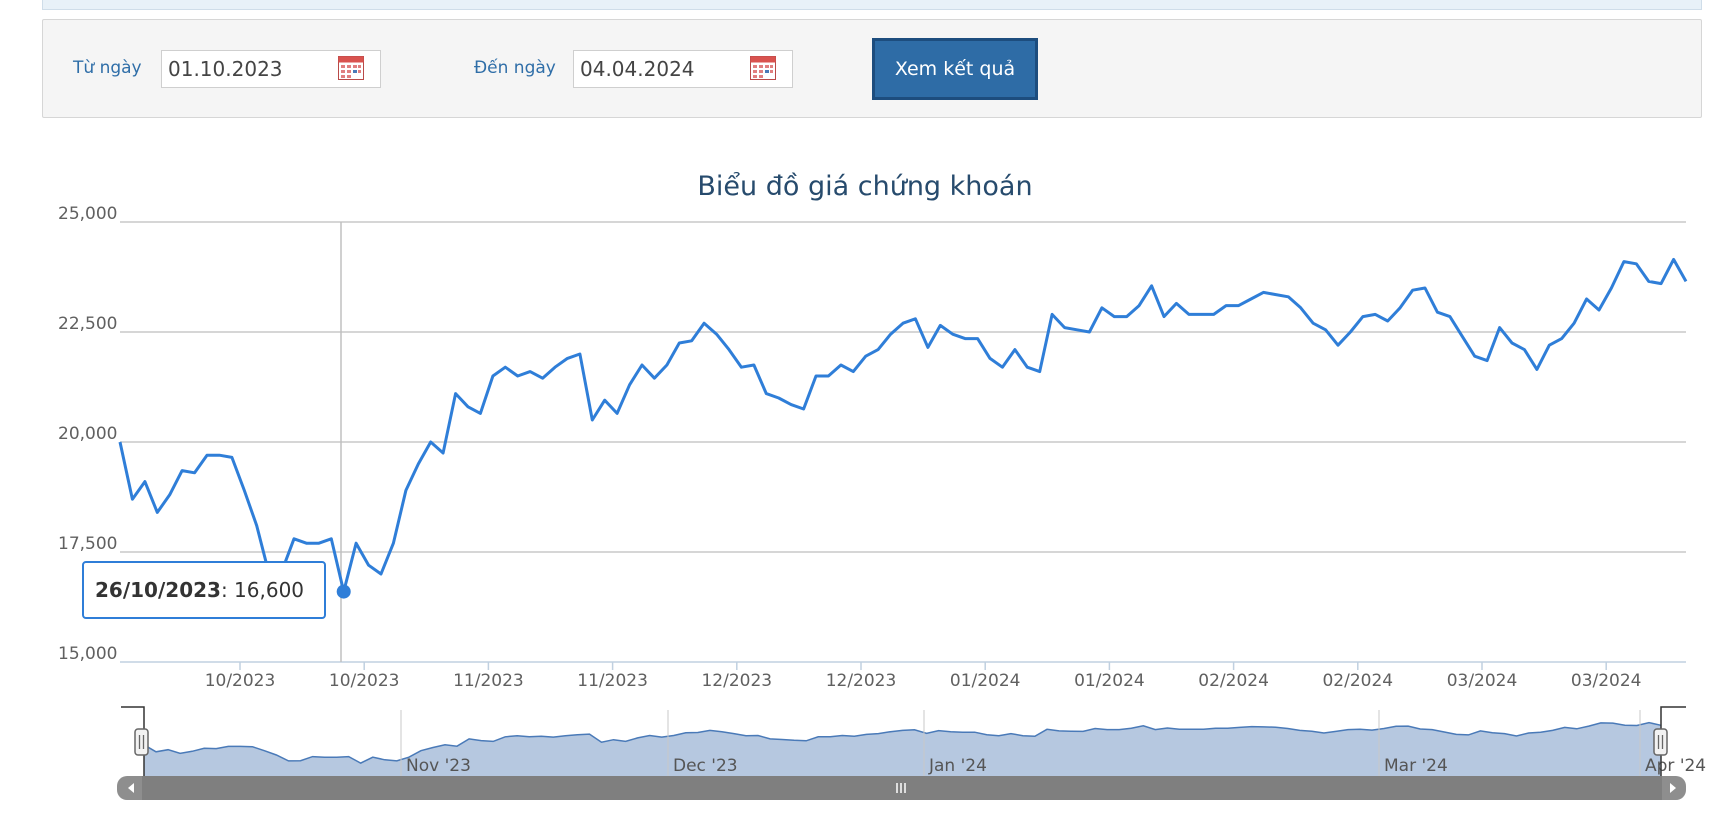  I want to click on grip-icon, so click(901, 788).